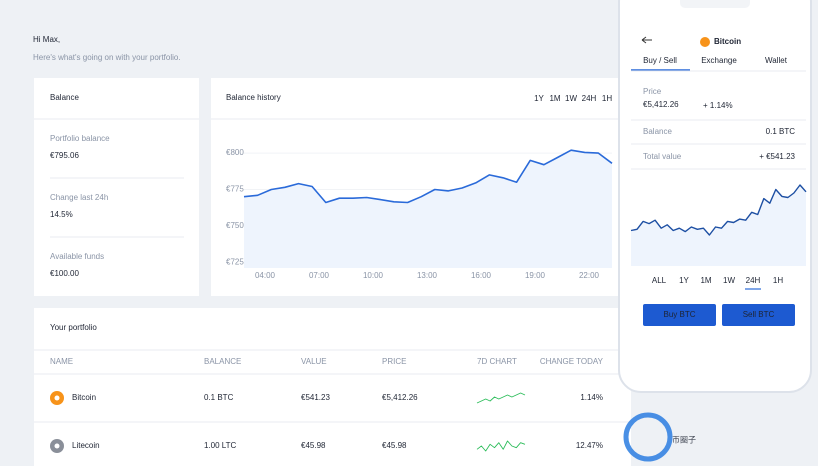 Image resolution: width=818 pixels, height=466 pixels. Describe the element at coordinates (84, 397) in the screenshot. I see `coin-name: Bitcoin` at that location.